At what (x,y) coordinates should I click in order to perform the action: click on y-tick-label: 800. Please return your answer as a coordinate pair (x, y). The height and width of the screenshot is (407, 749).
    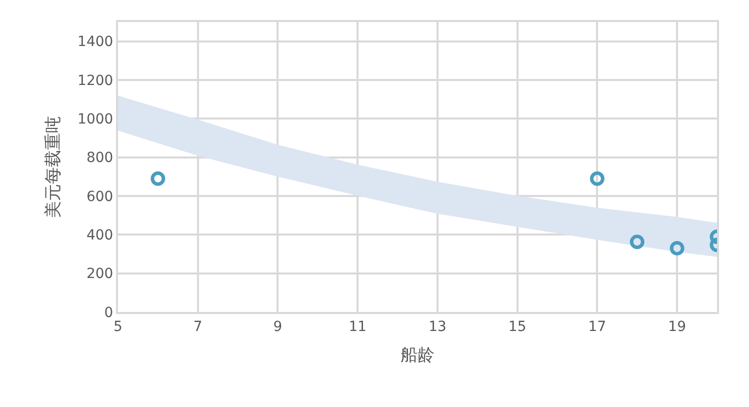
    Looking at the image, I should click on (100, 158).